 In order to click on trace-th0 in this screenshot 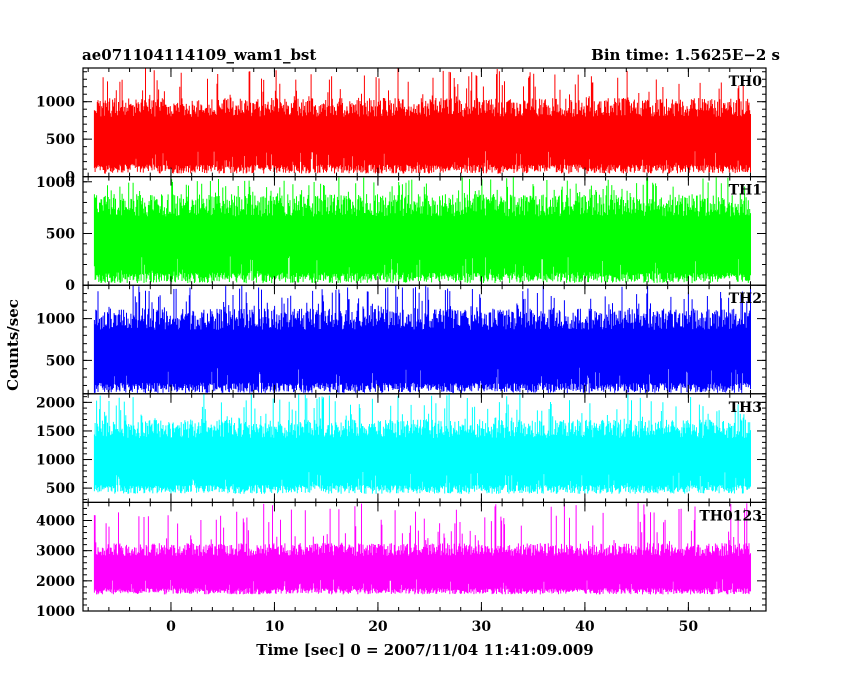, I will do `click(422, 121)`.